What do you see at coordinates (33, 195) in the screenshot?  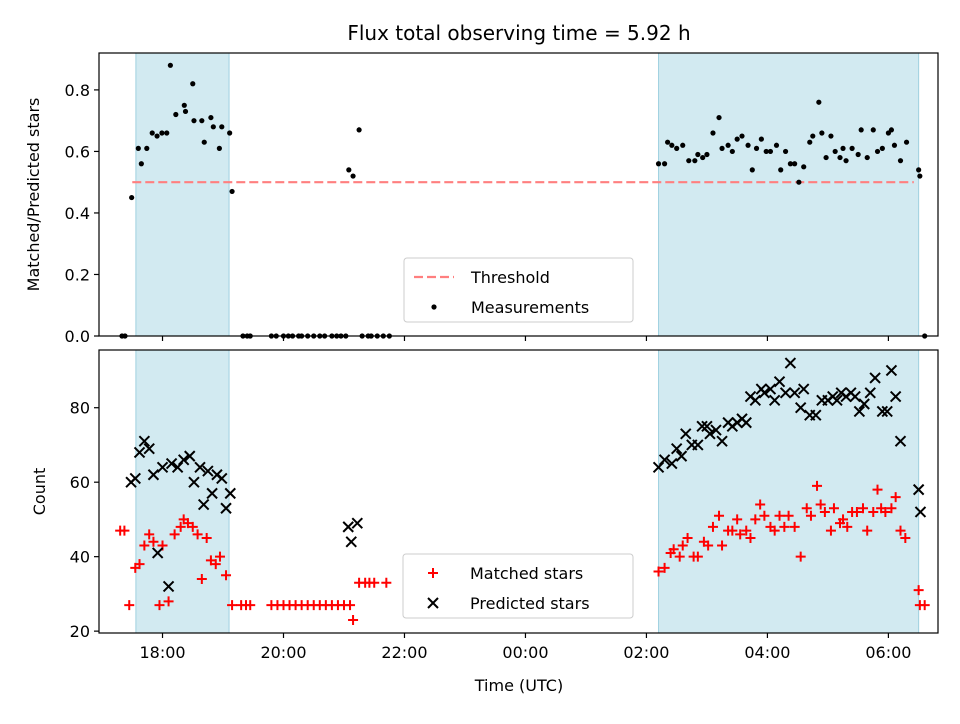 I see `y-axis-label: Matched/Predicted stars` at bounding box center [33, 195].